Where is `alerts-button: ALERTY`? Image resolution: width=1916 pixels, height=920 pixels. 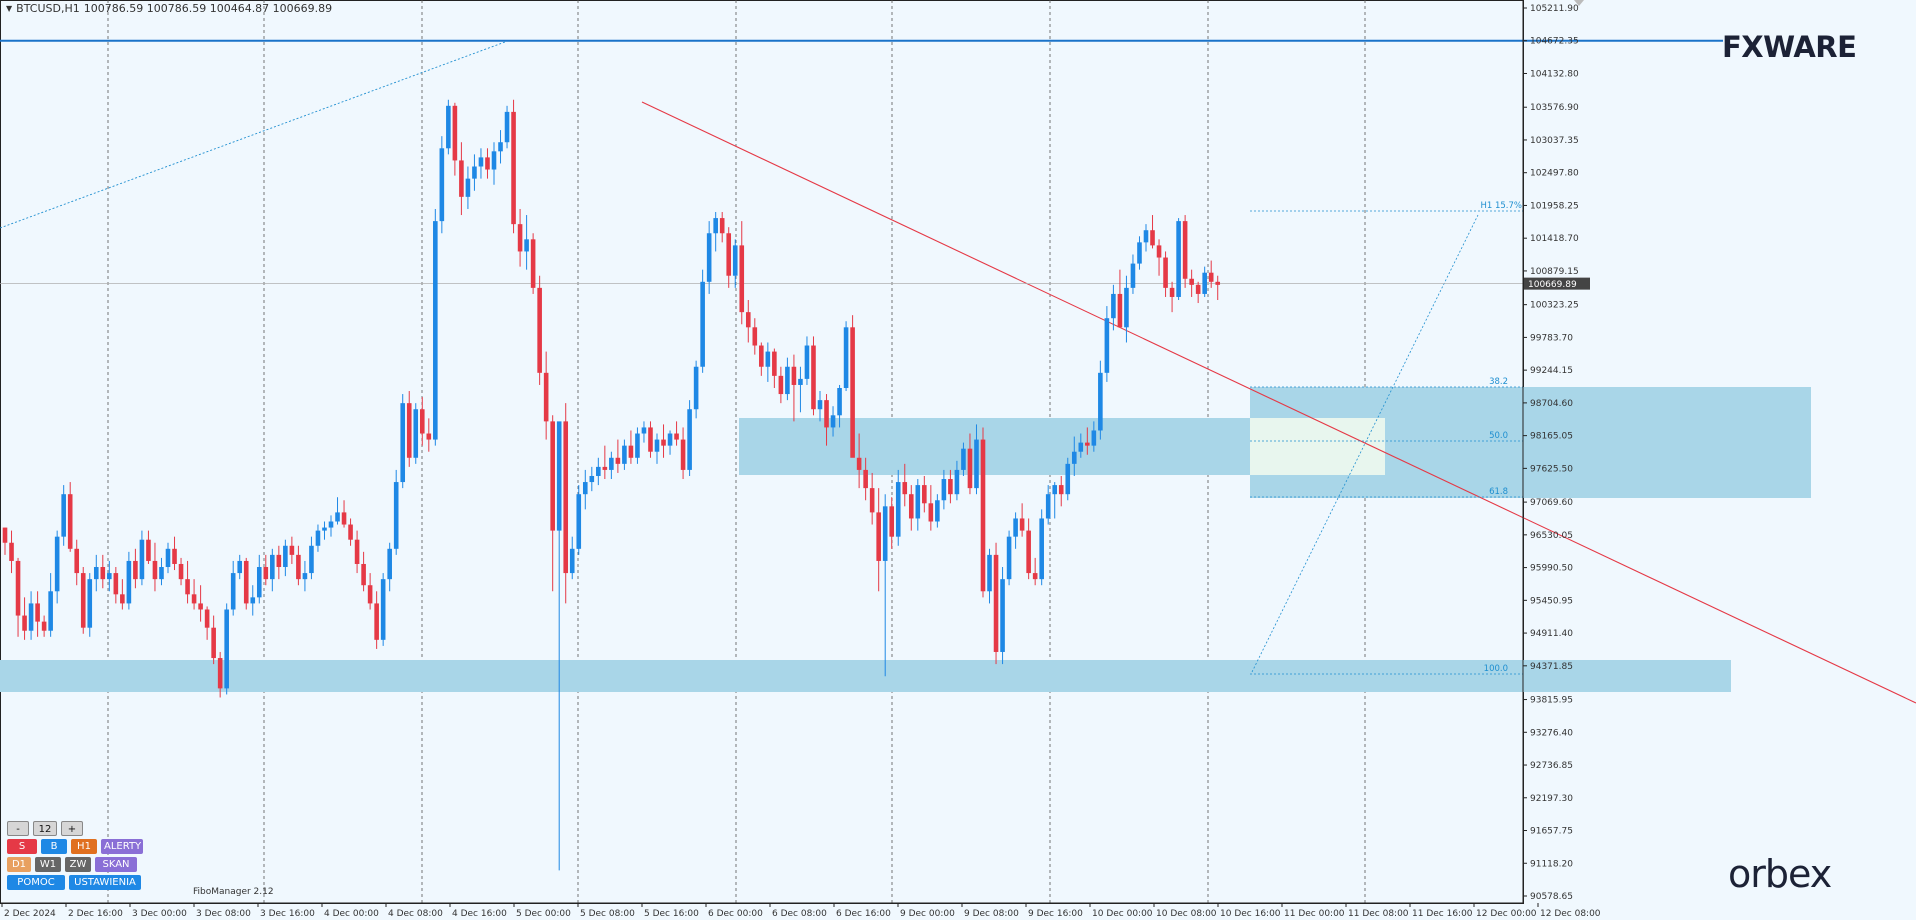 alerts-button: ALERTY is located at coordinates (122, 846).